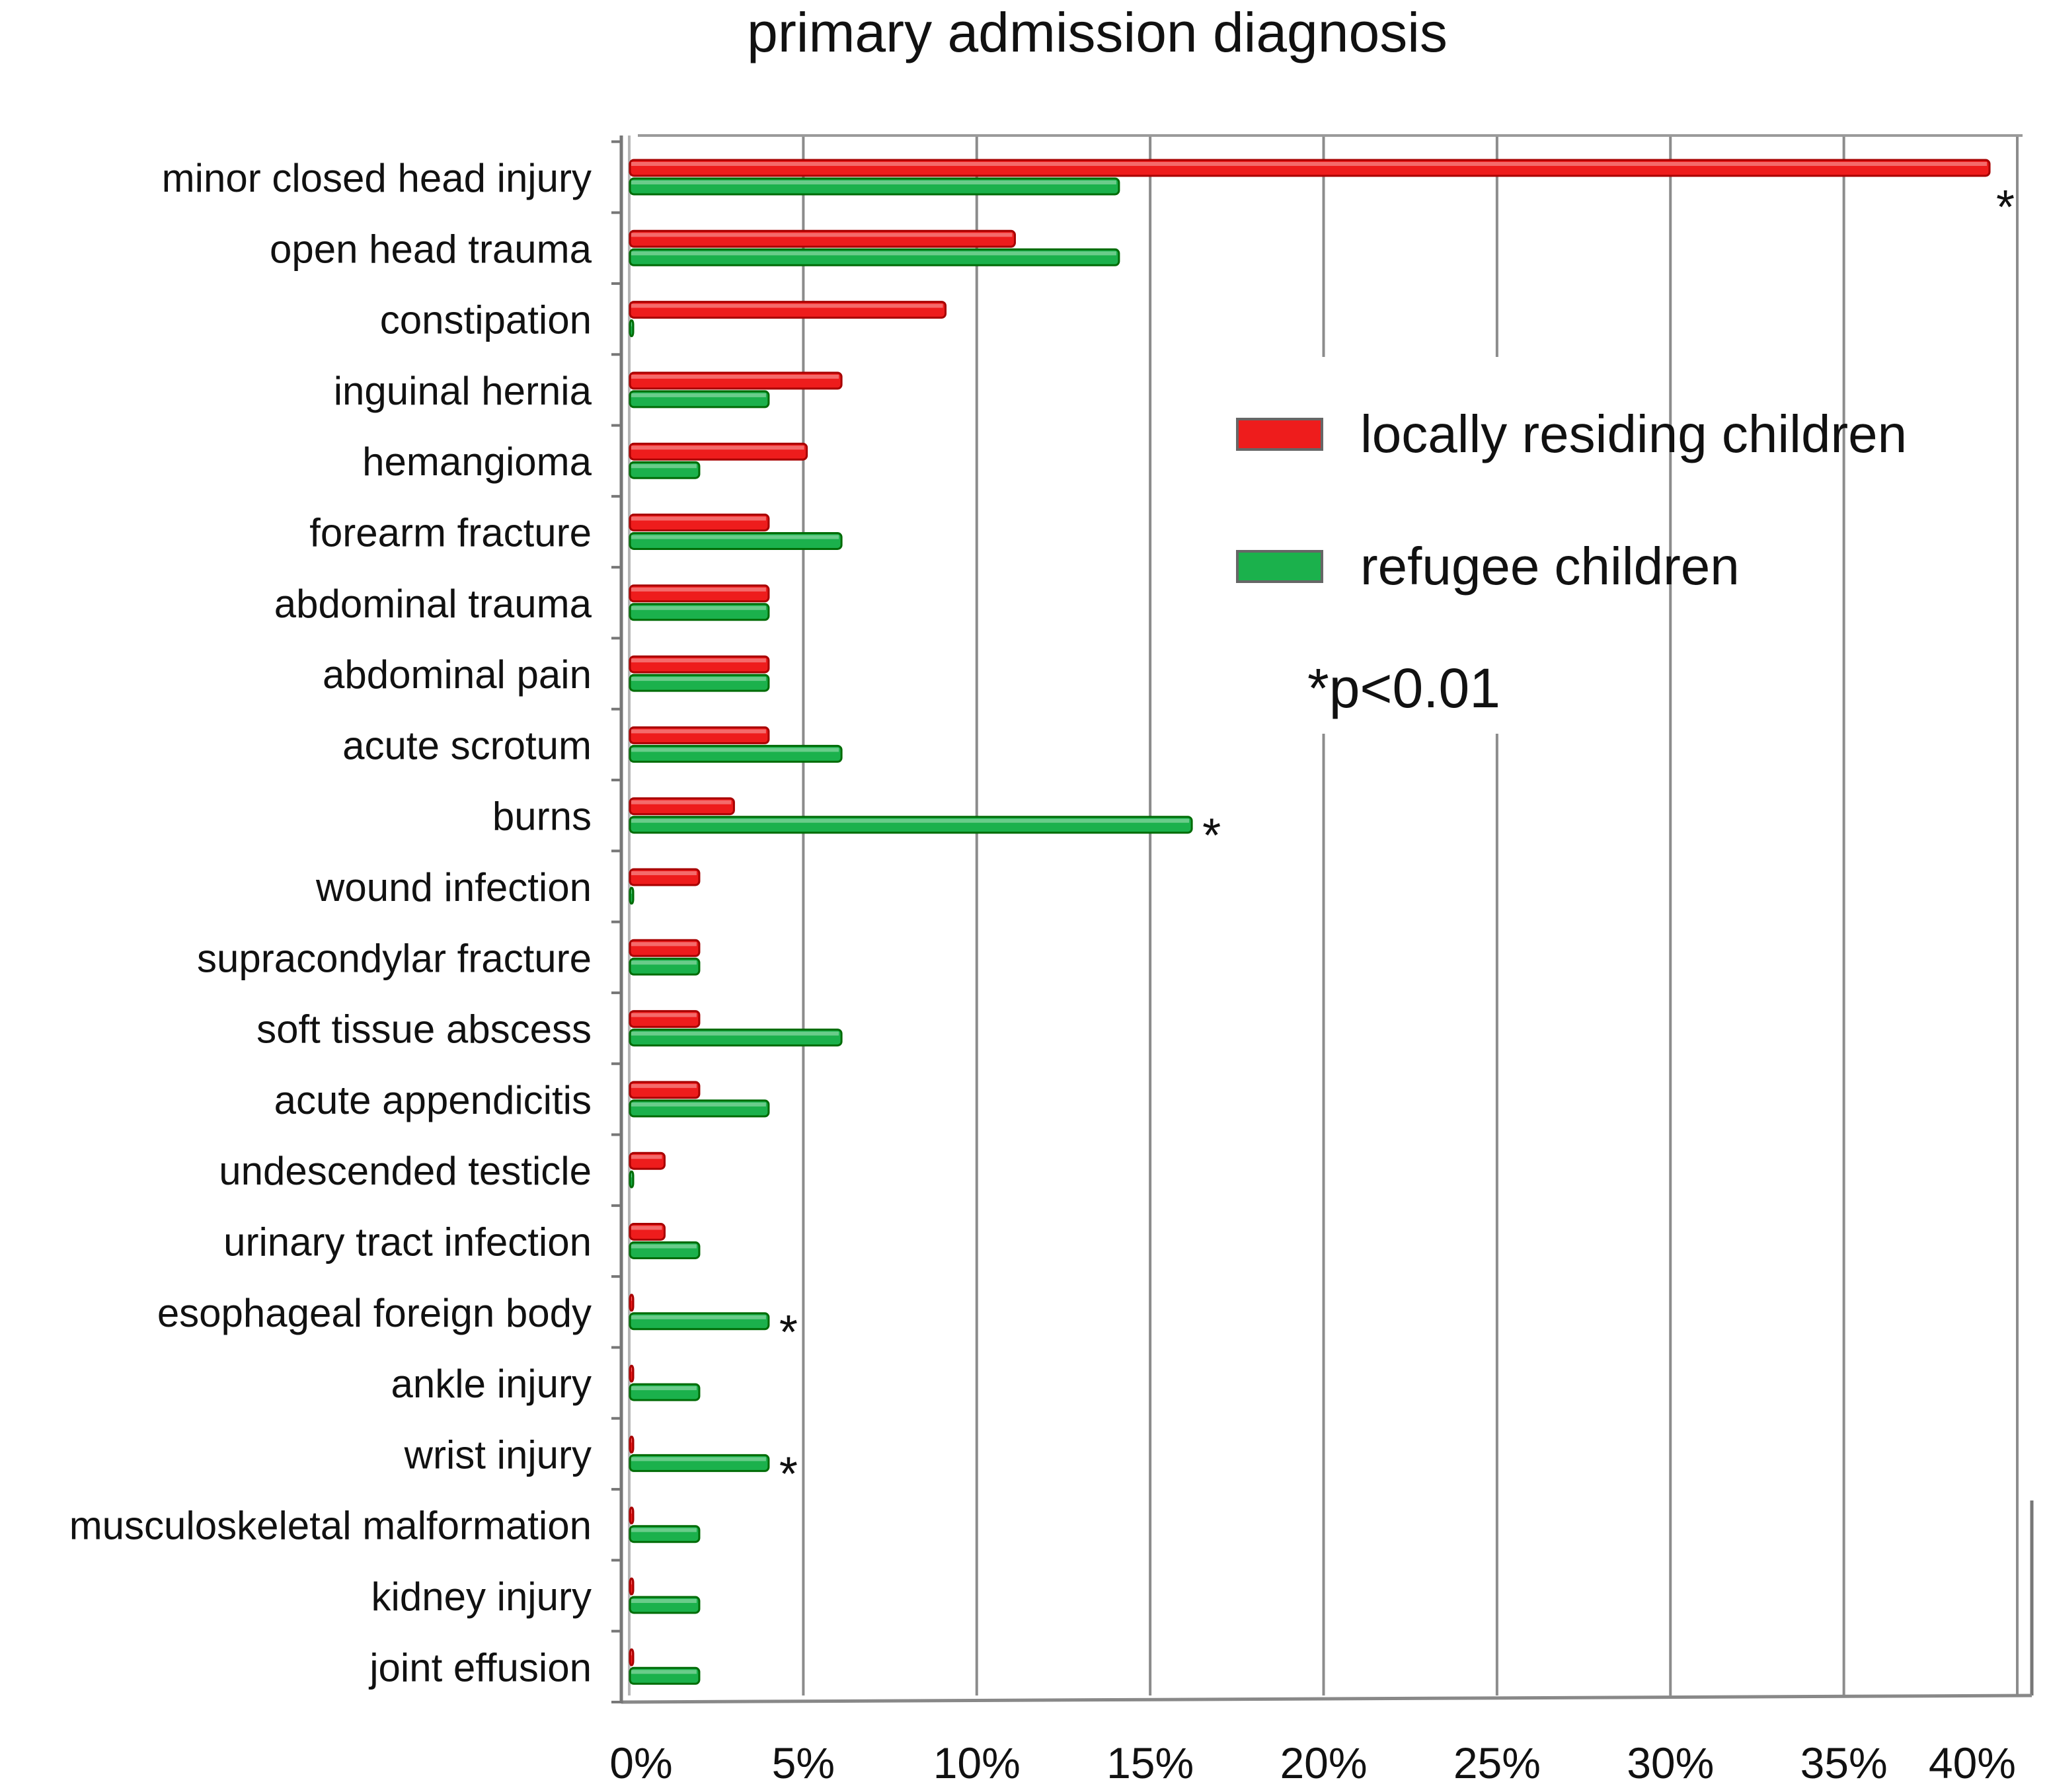 This screenshot has height=1792, width=2049. I want to click on x-tick-label: 15%, so click(1150, 1762).